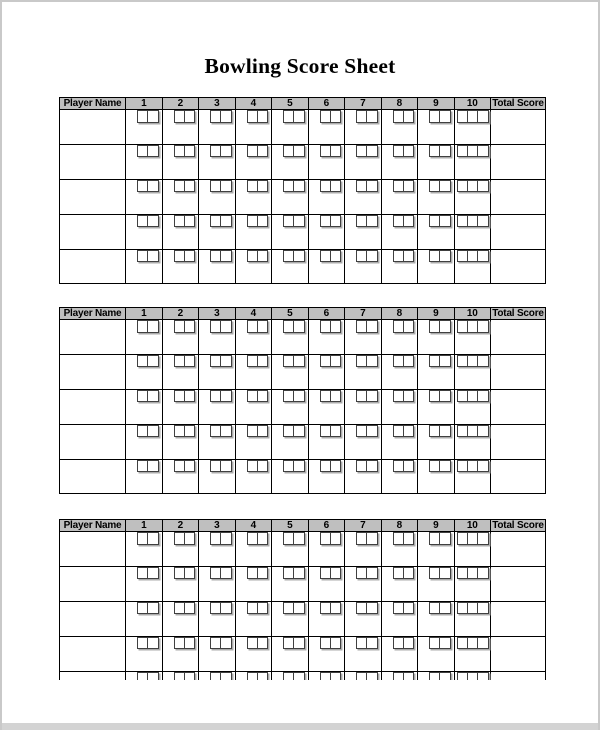 Image resolution: width=600 pixels, height=730 pixels. I want to click on player-name-header: Player Name, so click(92, 525).